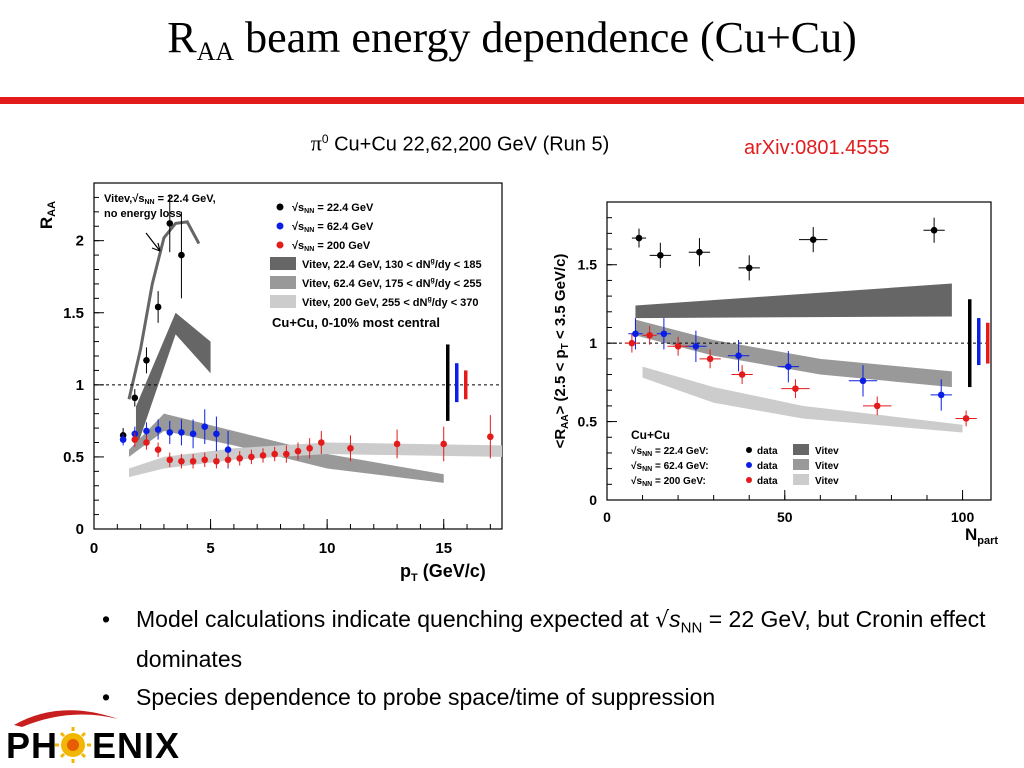 Image resolution: width=1024 pixels, height=768 pixels. I want to click on x-tick-label: 5, so click(210, 548).